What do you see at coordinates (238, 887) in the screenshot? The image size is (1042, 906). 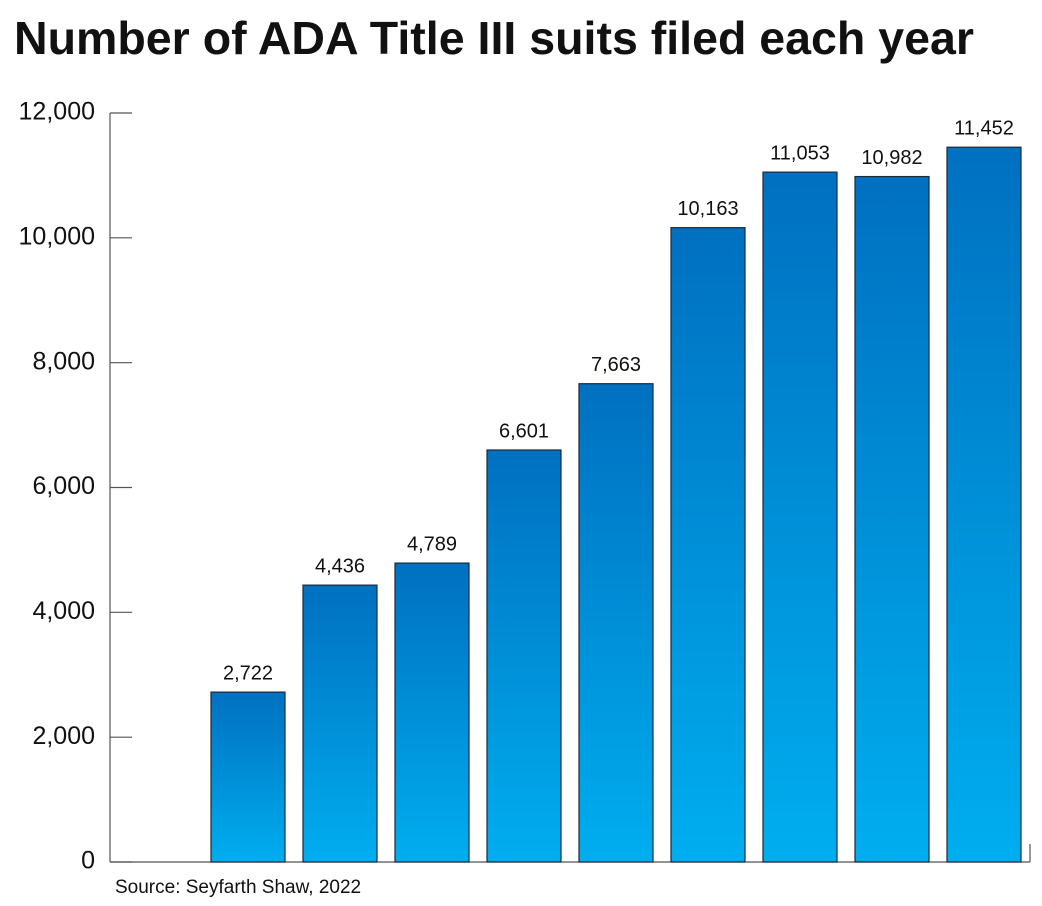 I see `source: Source: Seyfarth Shaw, 2022` at bounding box center [238, 887].